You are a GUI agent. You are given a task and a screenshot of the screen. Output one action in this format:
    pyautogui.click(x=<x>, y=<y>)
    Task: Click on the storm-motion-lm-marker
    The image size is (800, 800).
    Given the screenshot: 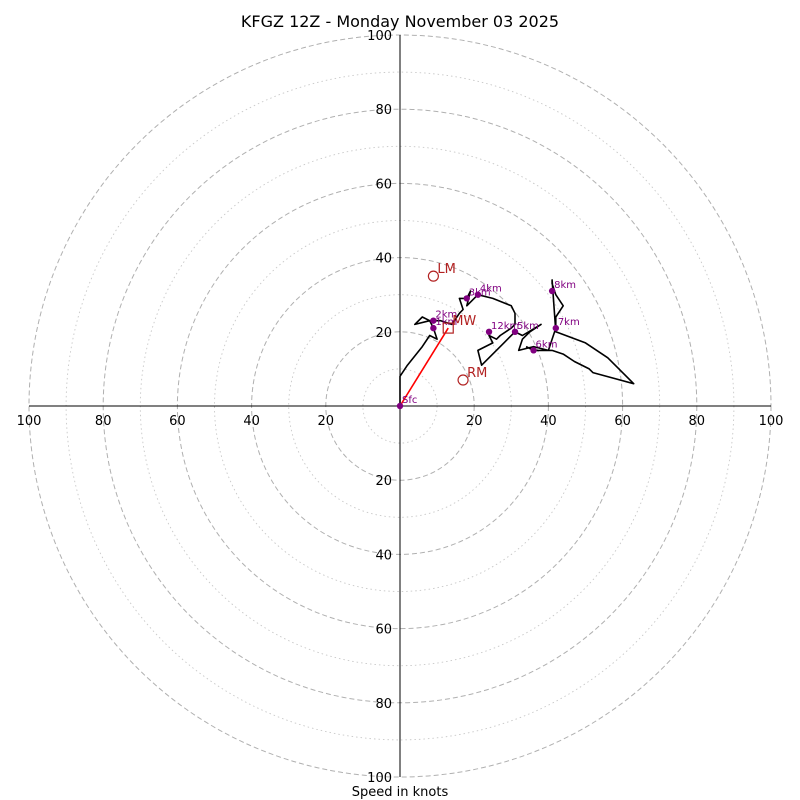 What is the action you would take?
    pyautogui.click(x=433, y=276)
    